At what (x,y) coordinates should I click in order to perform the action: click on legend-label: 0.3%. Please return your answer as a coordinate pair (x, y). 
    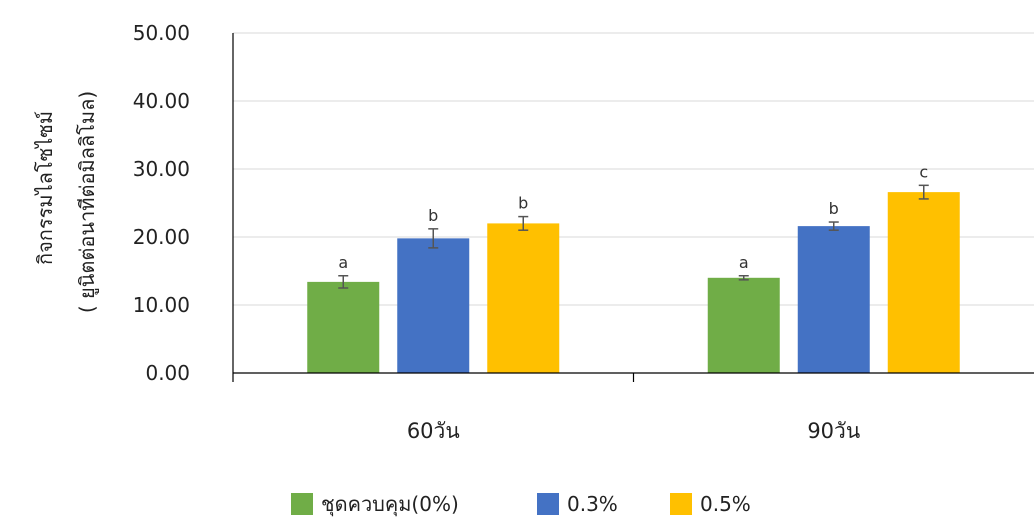
    Looking at the image, I should click on (592, 504).